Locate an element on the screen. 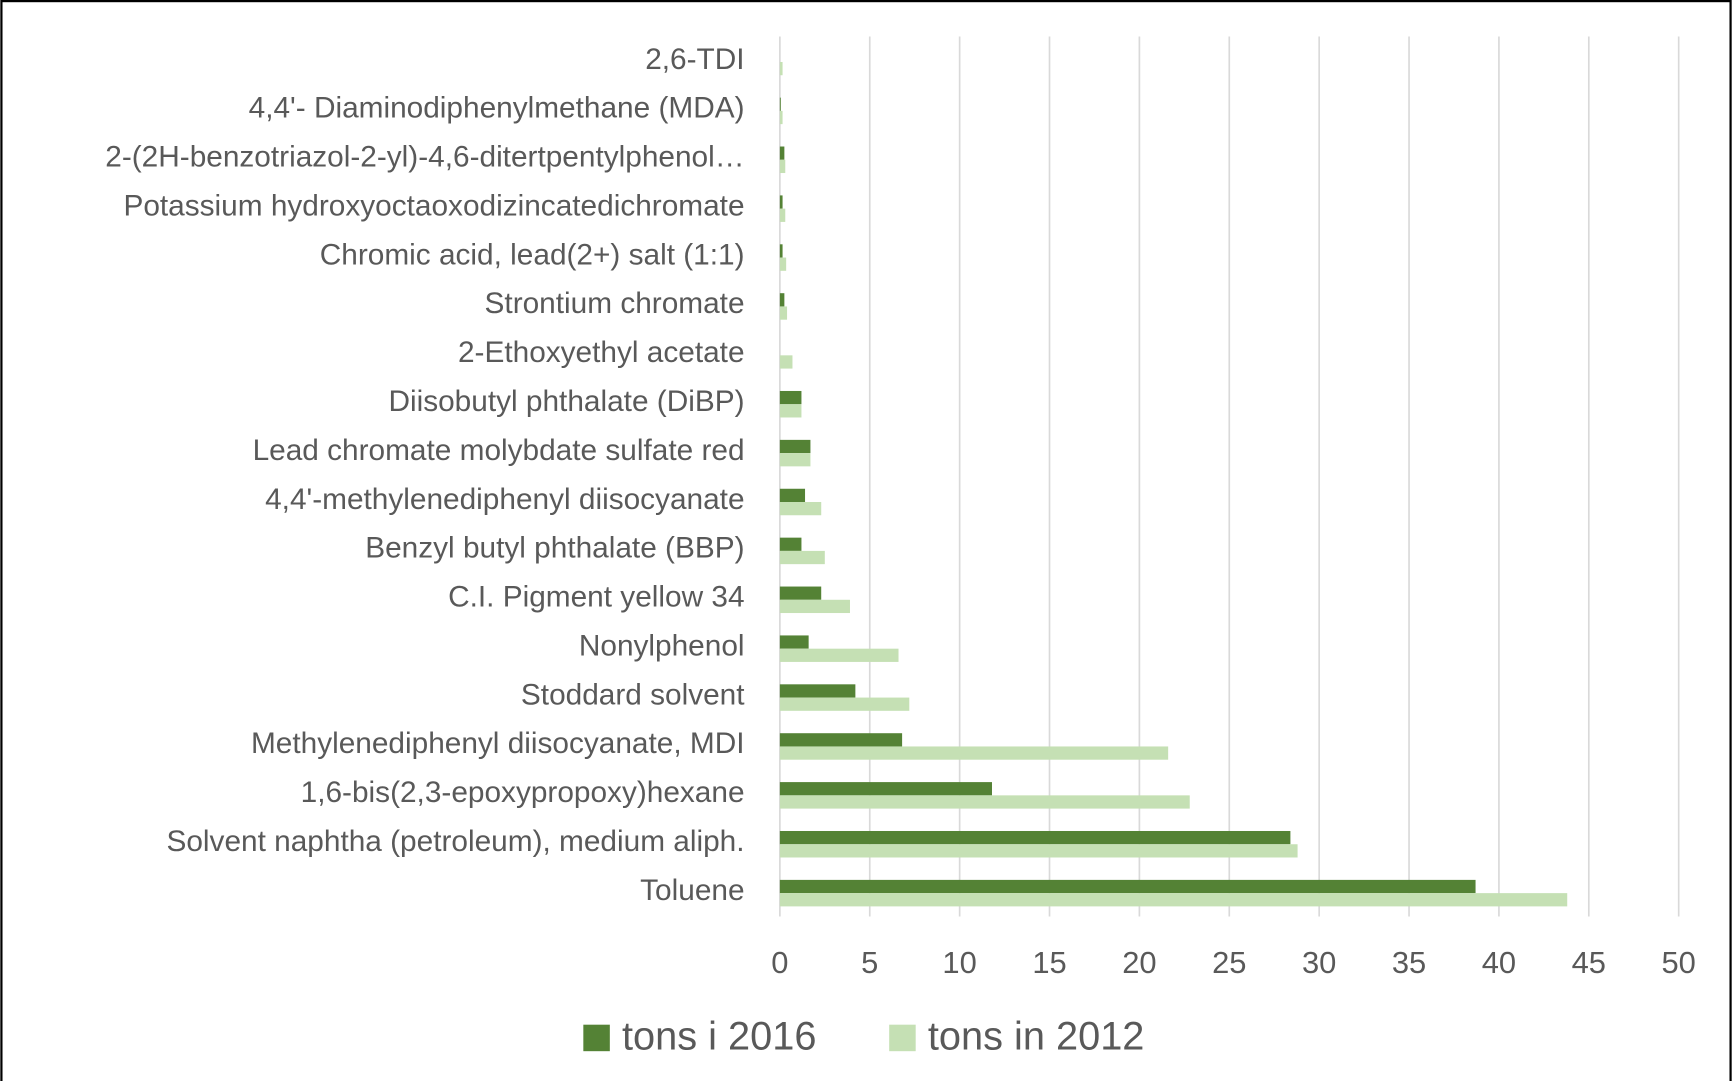 Image resolution: width=1732 pixels, height=1081 pixels. y-tick-label: Stoddard solvent is located at coordinates (633, 694).